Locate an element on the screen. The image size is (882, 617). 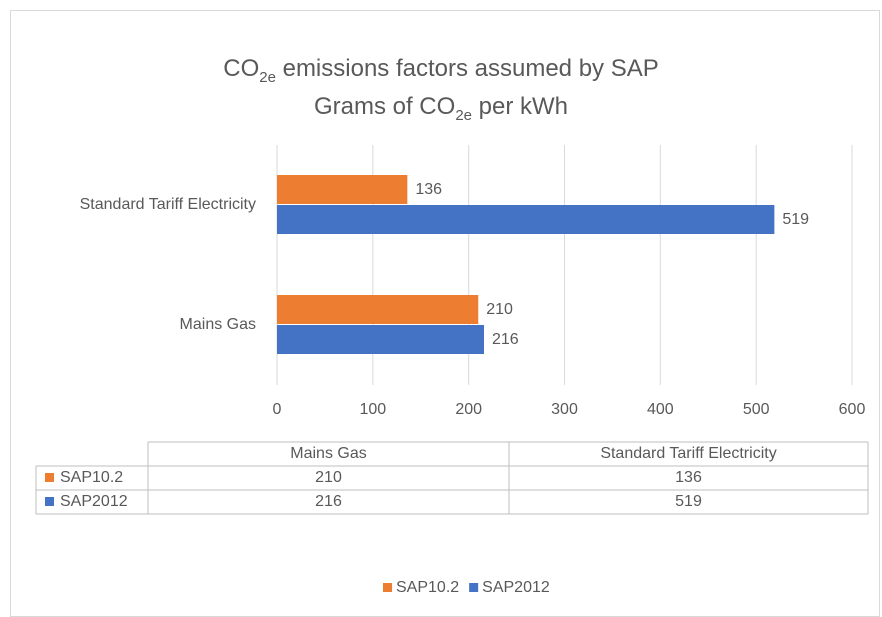
data-label: 519 is located at coordinates (795, 219).